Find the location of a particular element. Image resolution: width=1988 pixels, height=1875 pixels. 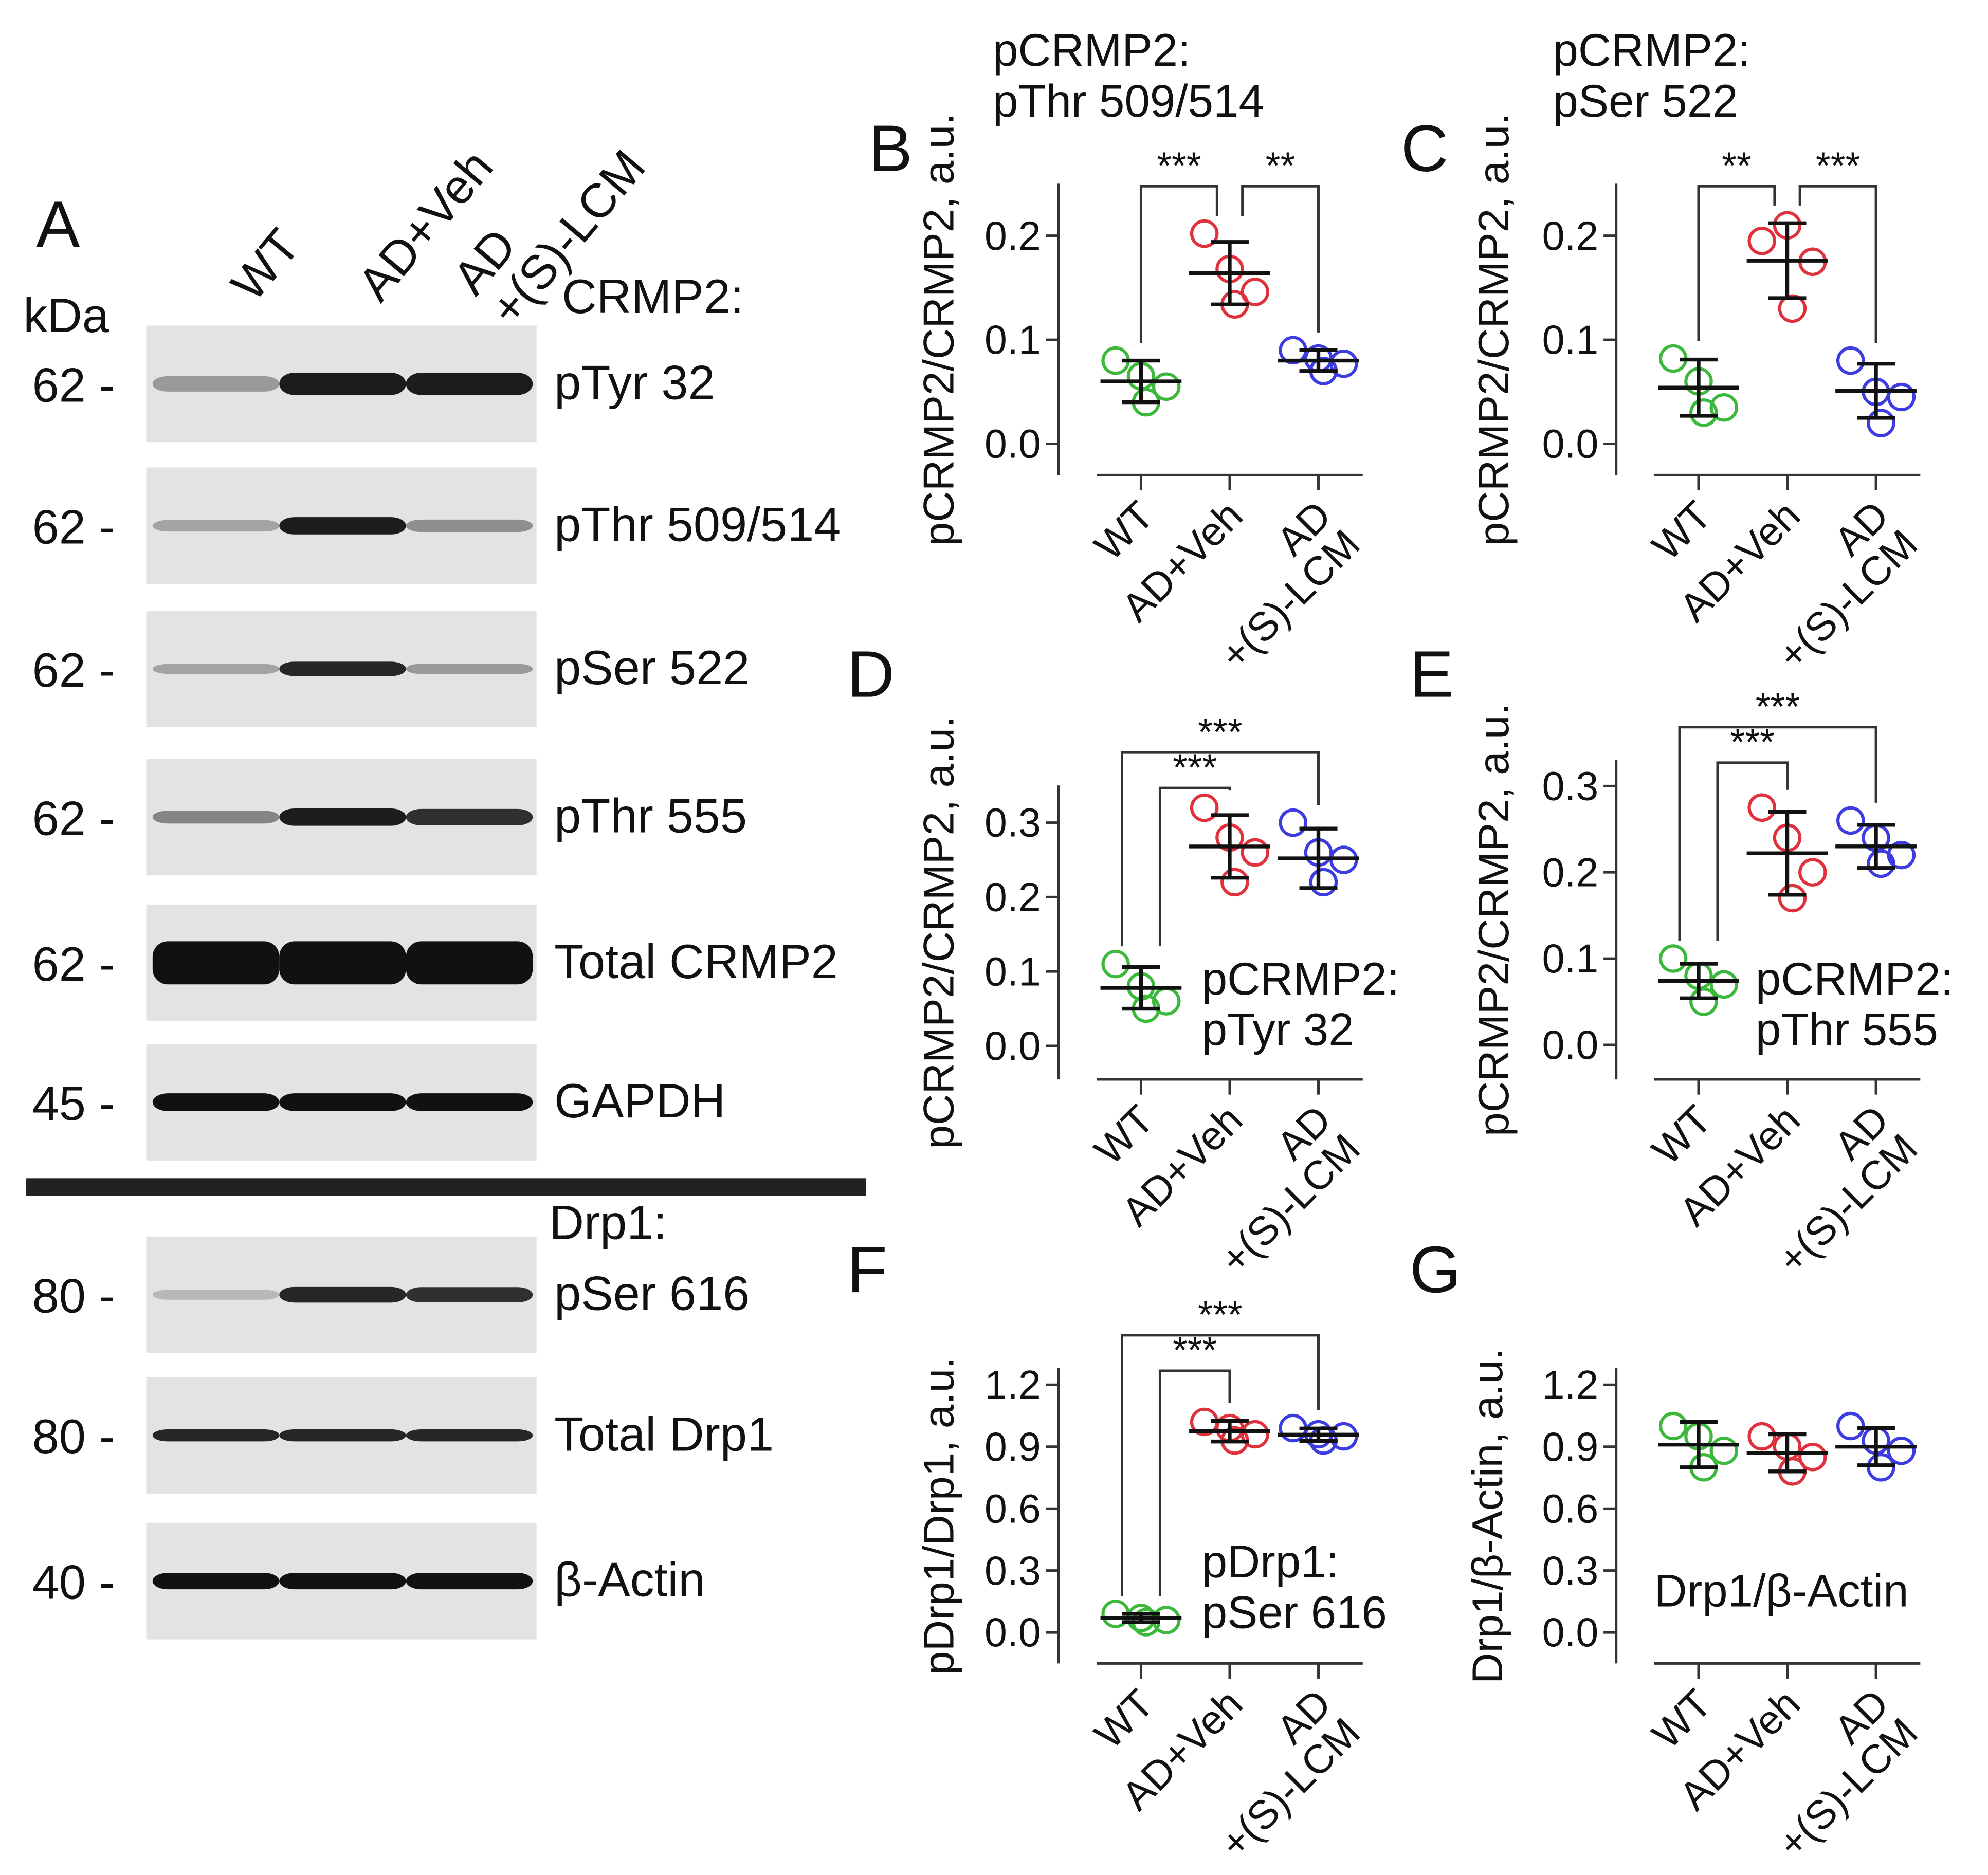

row-label: pSer 616 is located at coordinates (652, 1293).